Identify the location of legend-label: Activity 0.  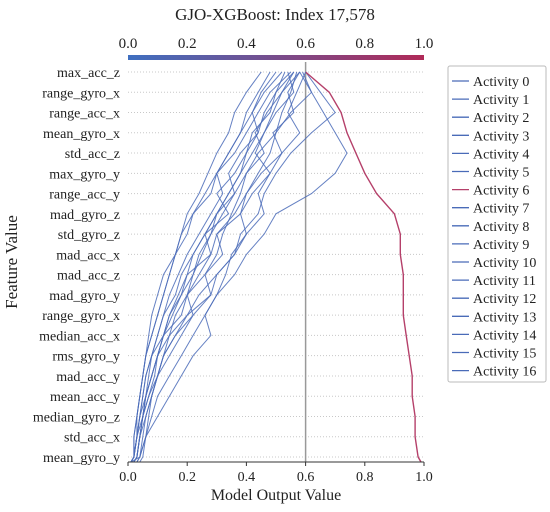
(501, 82).